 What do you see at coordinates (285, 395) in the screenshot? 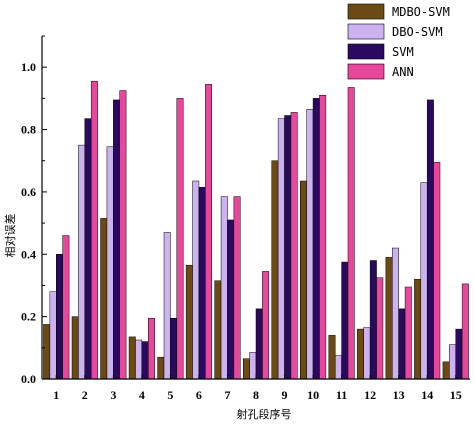
I see `x-tick-label: 9` at bounding box center [285, 395].